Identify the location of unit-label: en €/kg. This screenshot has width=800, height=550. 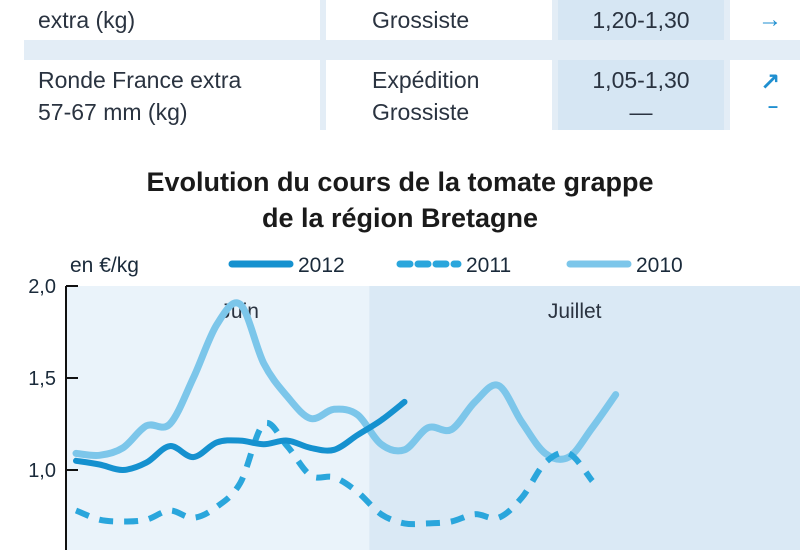
(104, 265).